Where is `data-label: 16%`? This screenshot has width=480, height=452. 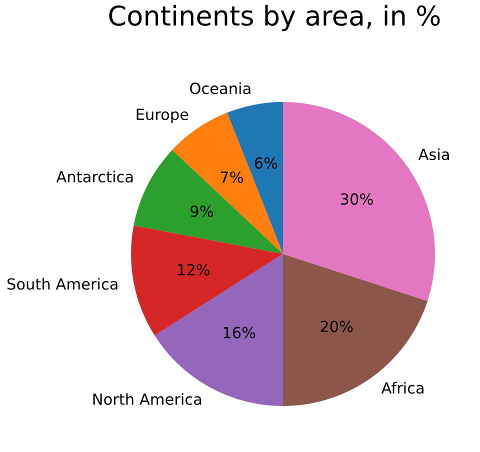
data-label: 16% is located at coordinates (240, 332).